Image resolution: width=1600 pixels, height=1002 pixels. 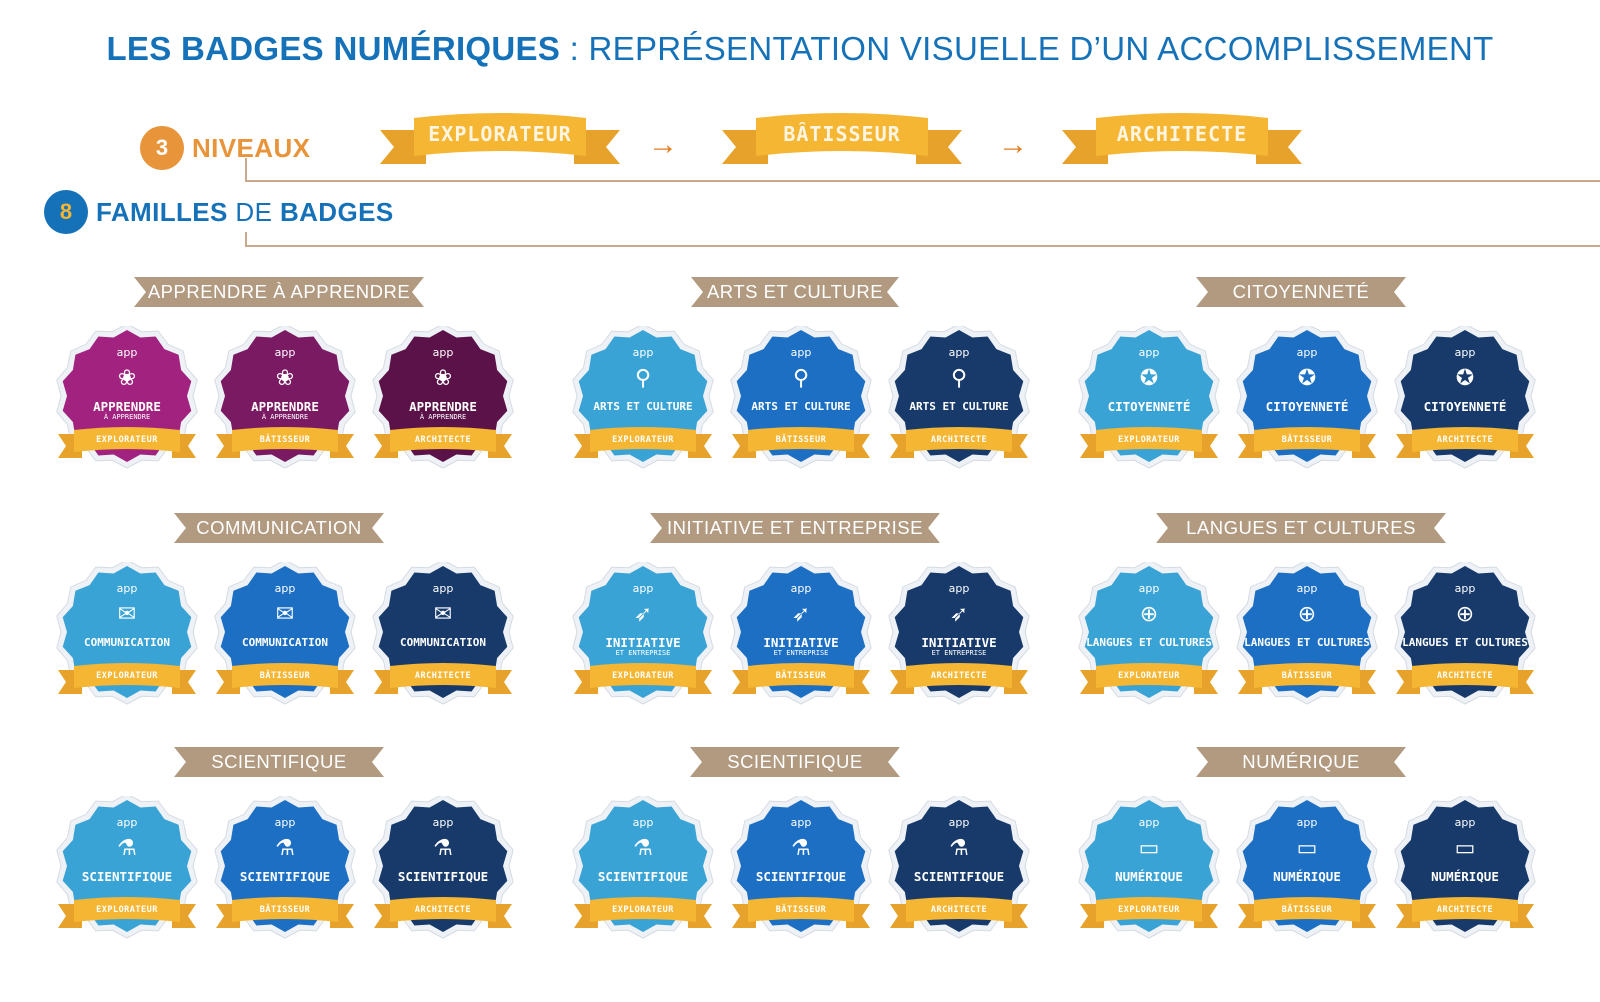 I want to click on rocket-icon: ➶, so click(x=801, y=613).